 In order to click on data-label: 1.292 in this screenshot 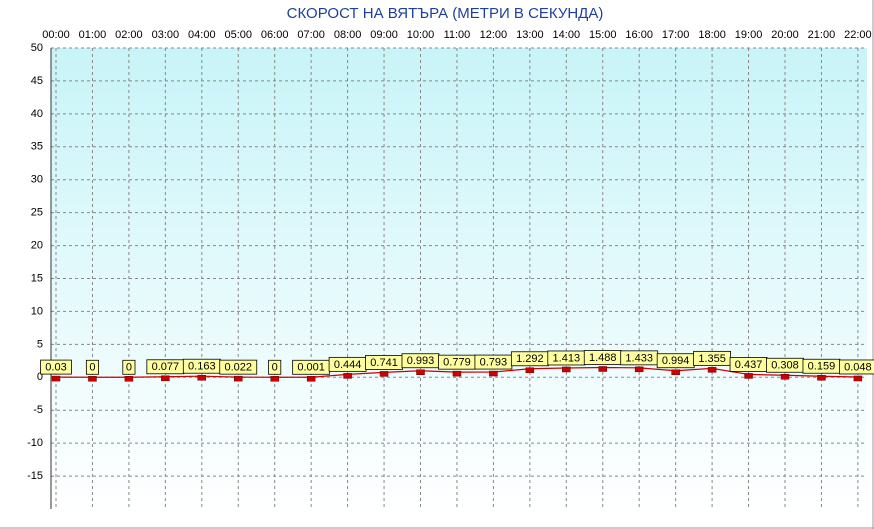, I will do `click(530, 359)`.